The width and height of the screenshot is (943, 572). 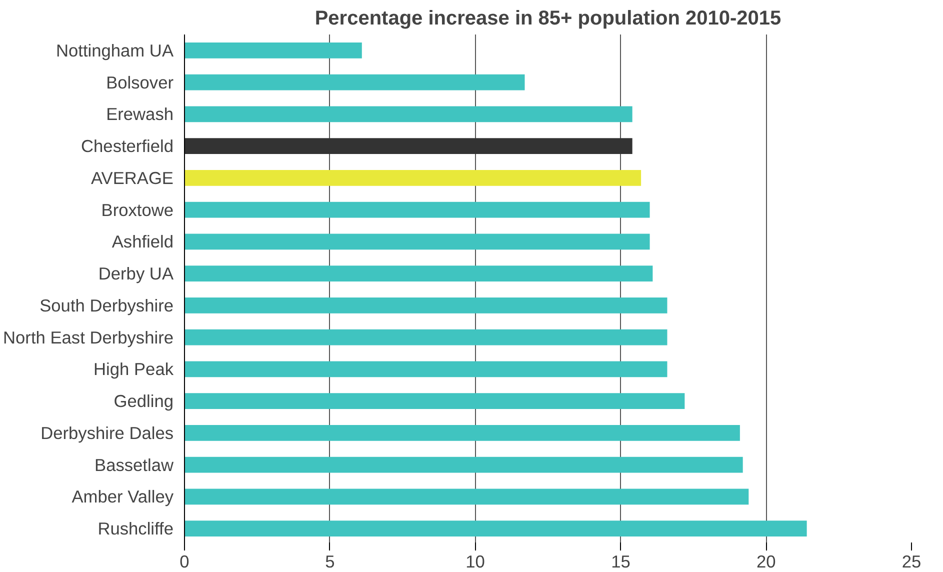 I want to click on y-tick-label: Bolsover, so click(x=140, y=82).